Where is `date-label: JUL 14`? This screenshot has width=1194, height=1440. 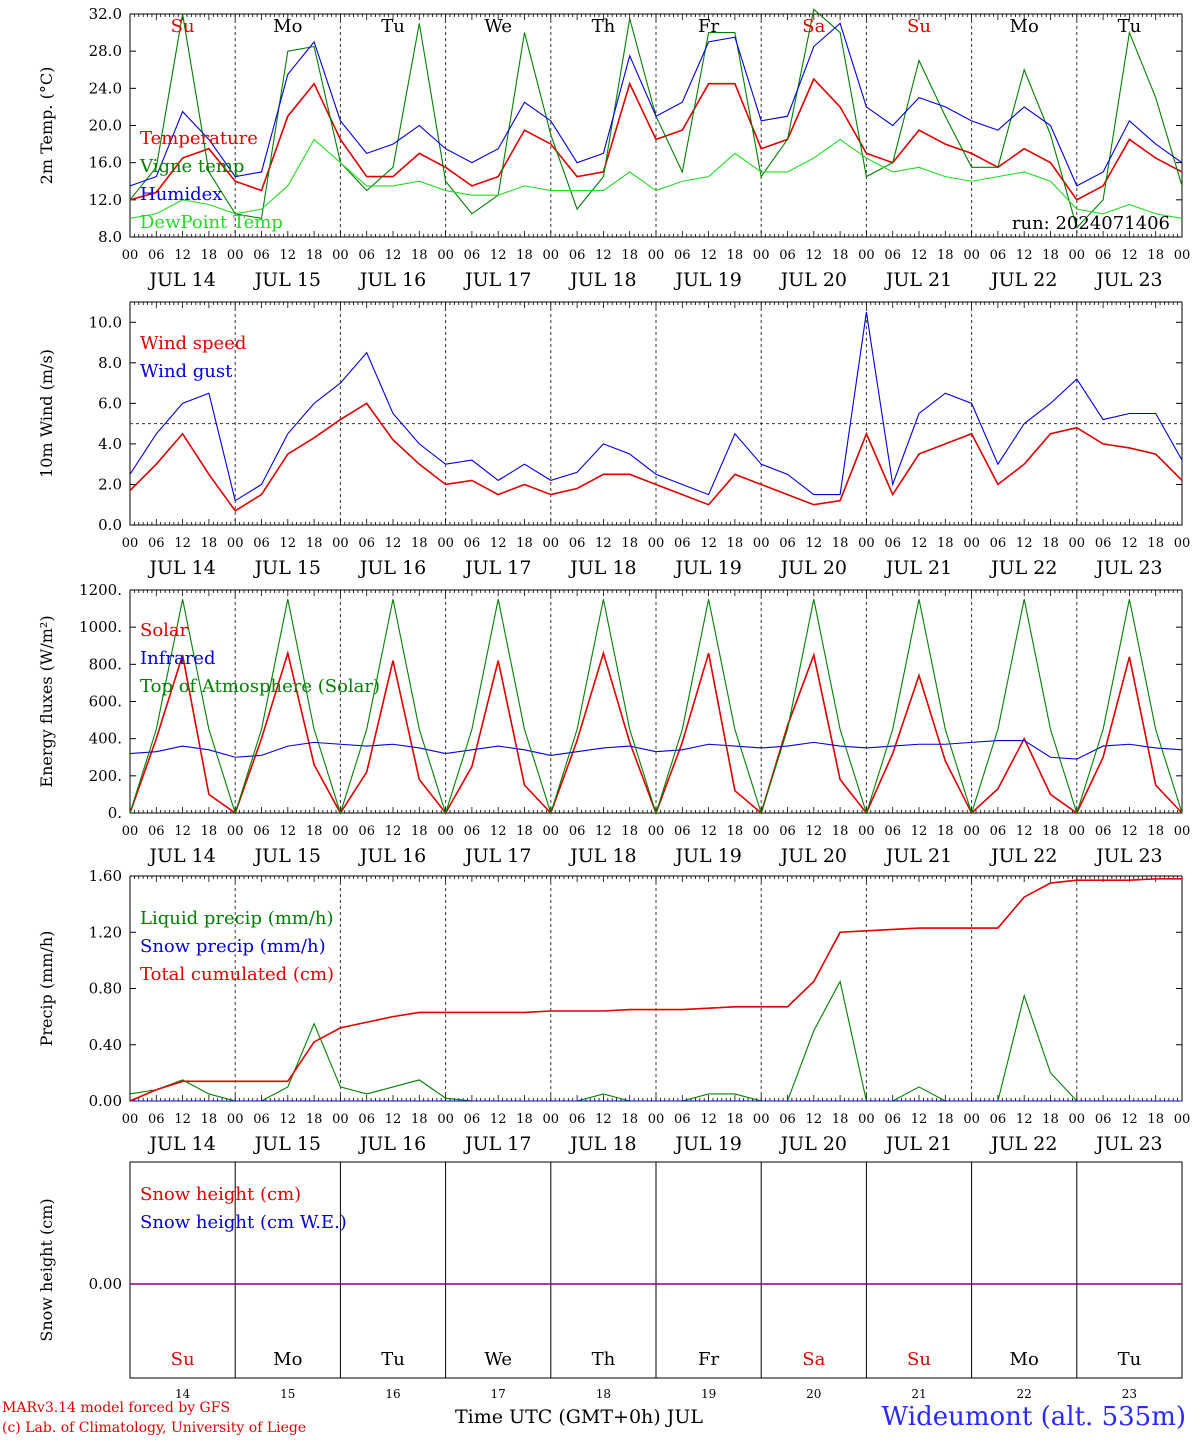 date-label: JUL 14 is located at coordinates (181, 1144).